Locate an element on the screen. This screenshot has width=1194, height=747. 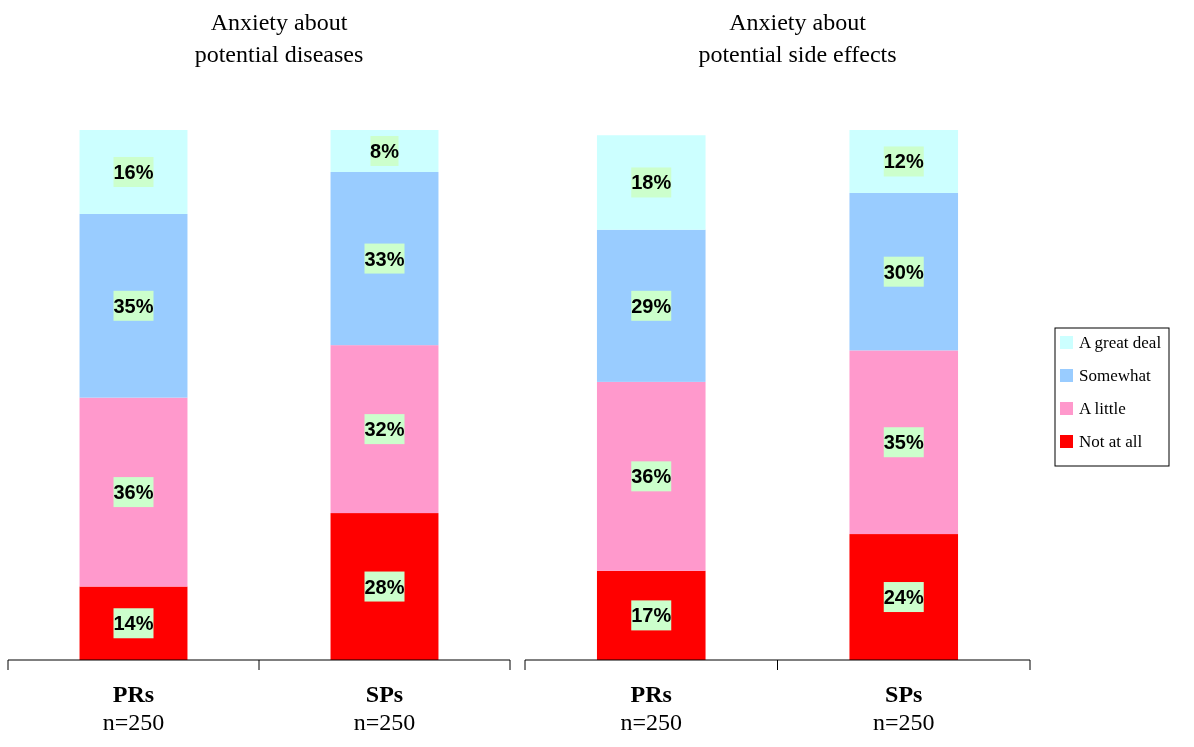
data-label: 30% is located at coordinates (903, 271).